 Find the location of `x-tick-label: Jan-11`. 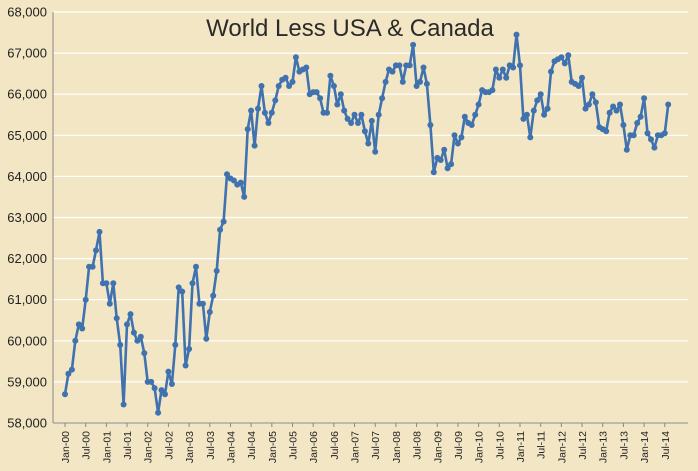

x-tick-label: Jan-11 is located at coordinates (521, 446).